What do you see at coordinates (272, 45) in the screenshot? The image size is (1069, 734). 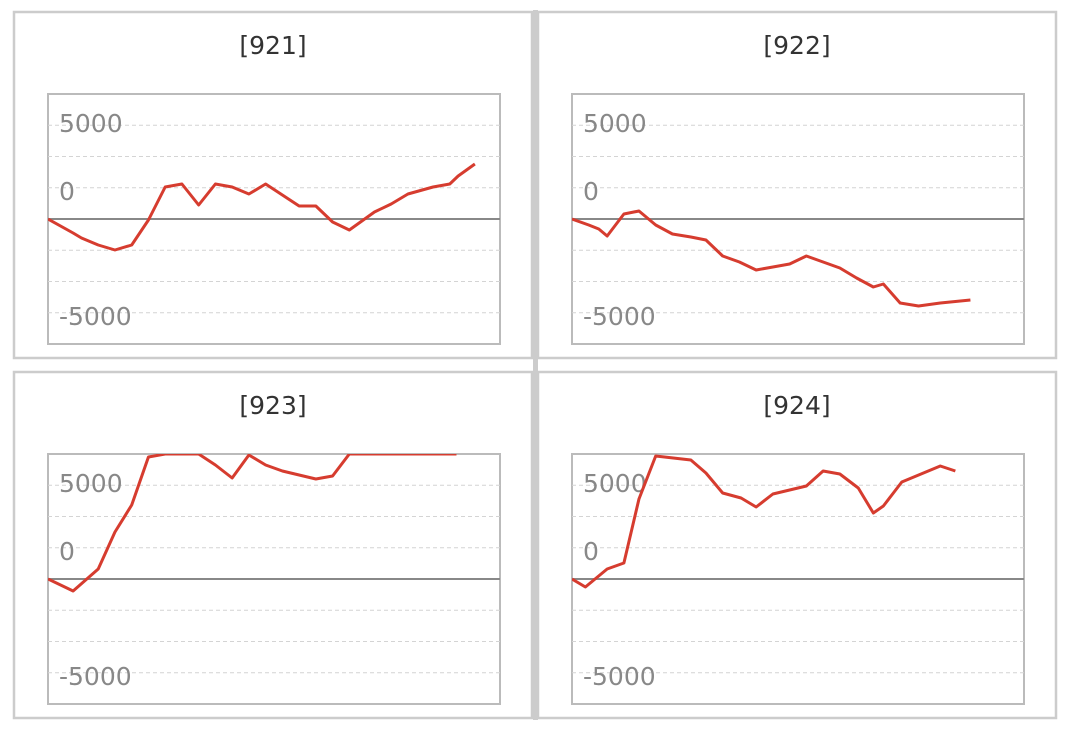 I see `chart-title: [921]` at bounding box center [272, 45].